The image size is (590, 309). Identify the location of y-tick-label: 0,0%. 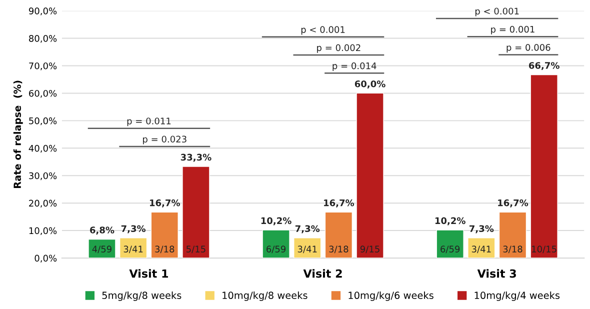
(45, 258).